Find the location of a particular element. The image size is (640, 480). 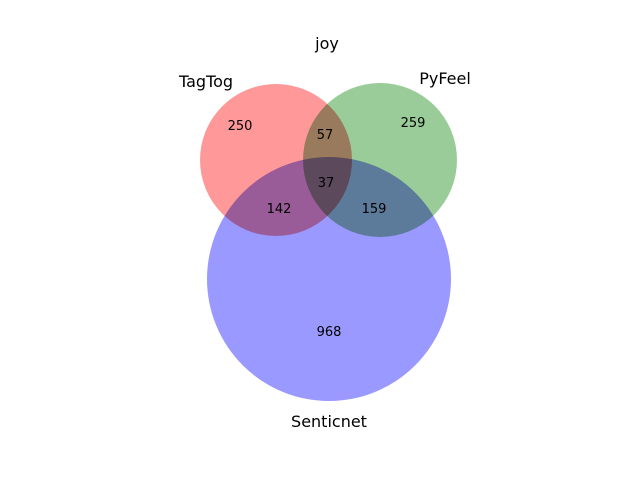

pyfeel-label: PyFeel is located at coordinates (445, 78).